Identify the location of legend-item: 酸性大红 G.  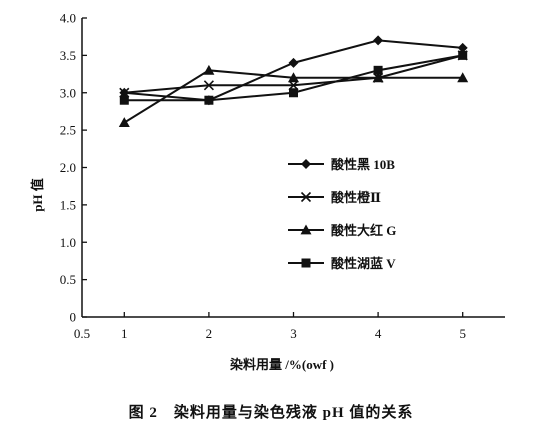
(342, 230).